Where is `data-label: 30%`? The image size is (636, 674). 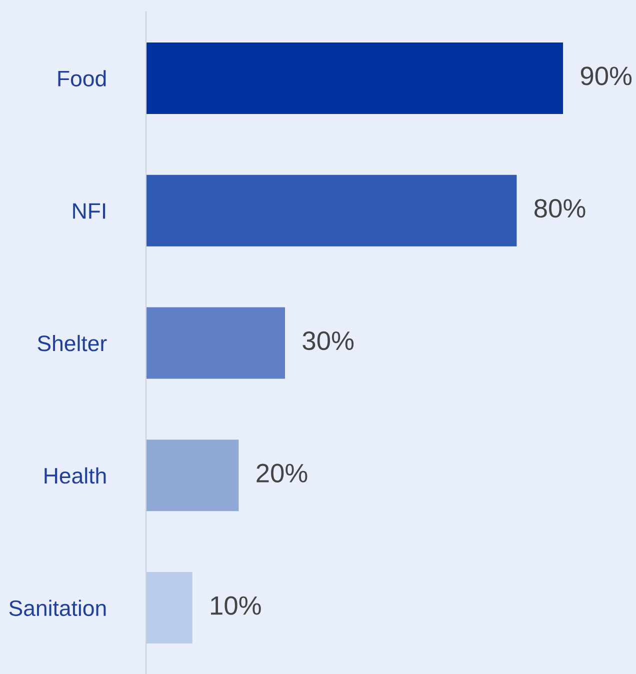
data-label: 30% is located at coordinates (328, 340).